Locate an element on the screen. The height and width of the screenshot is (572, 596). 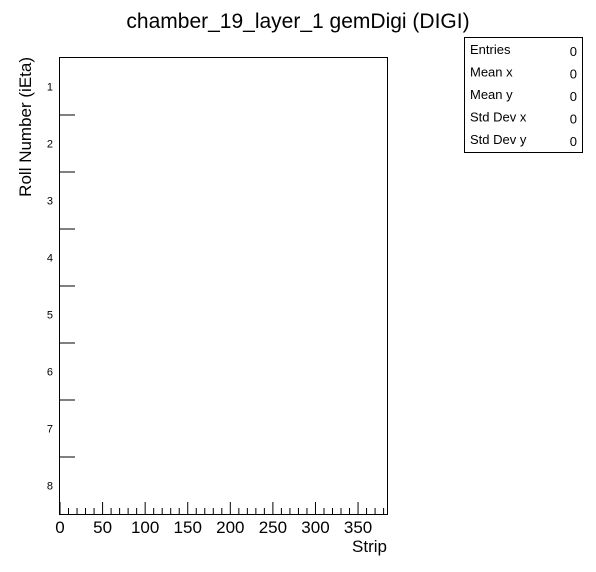
stats-label: Mean y is located at coordinates (491, 94).